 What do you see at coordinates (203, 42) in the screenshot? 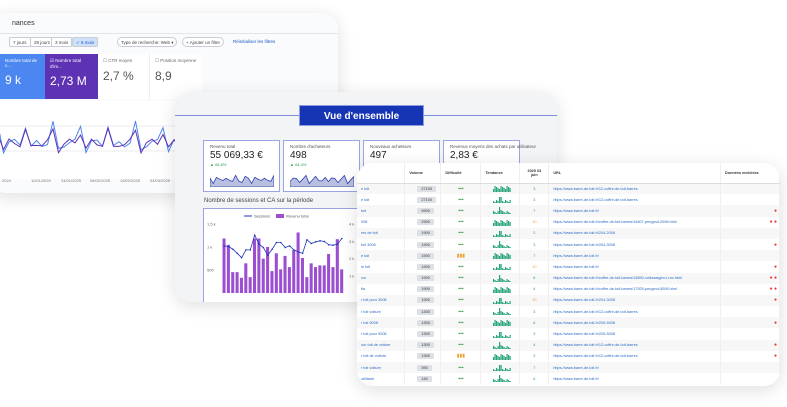
I see `add-filter-button: + Ajouter un filtre` at bounding box center [203, 42].